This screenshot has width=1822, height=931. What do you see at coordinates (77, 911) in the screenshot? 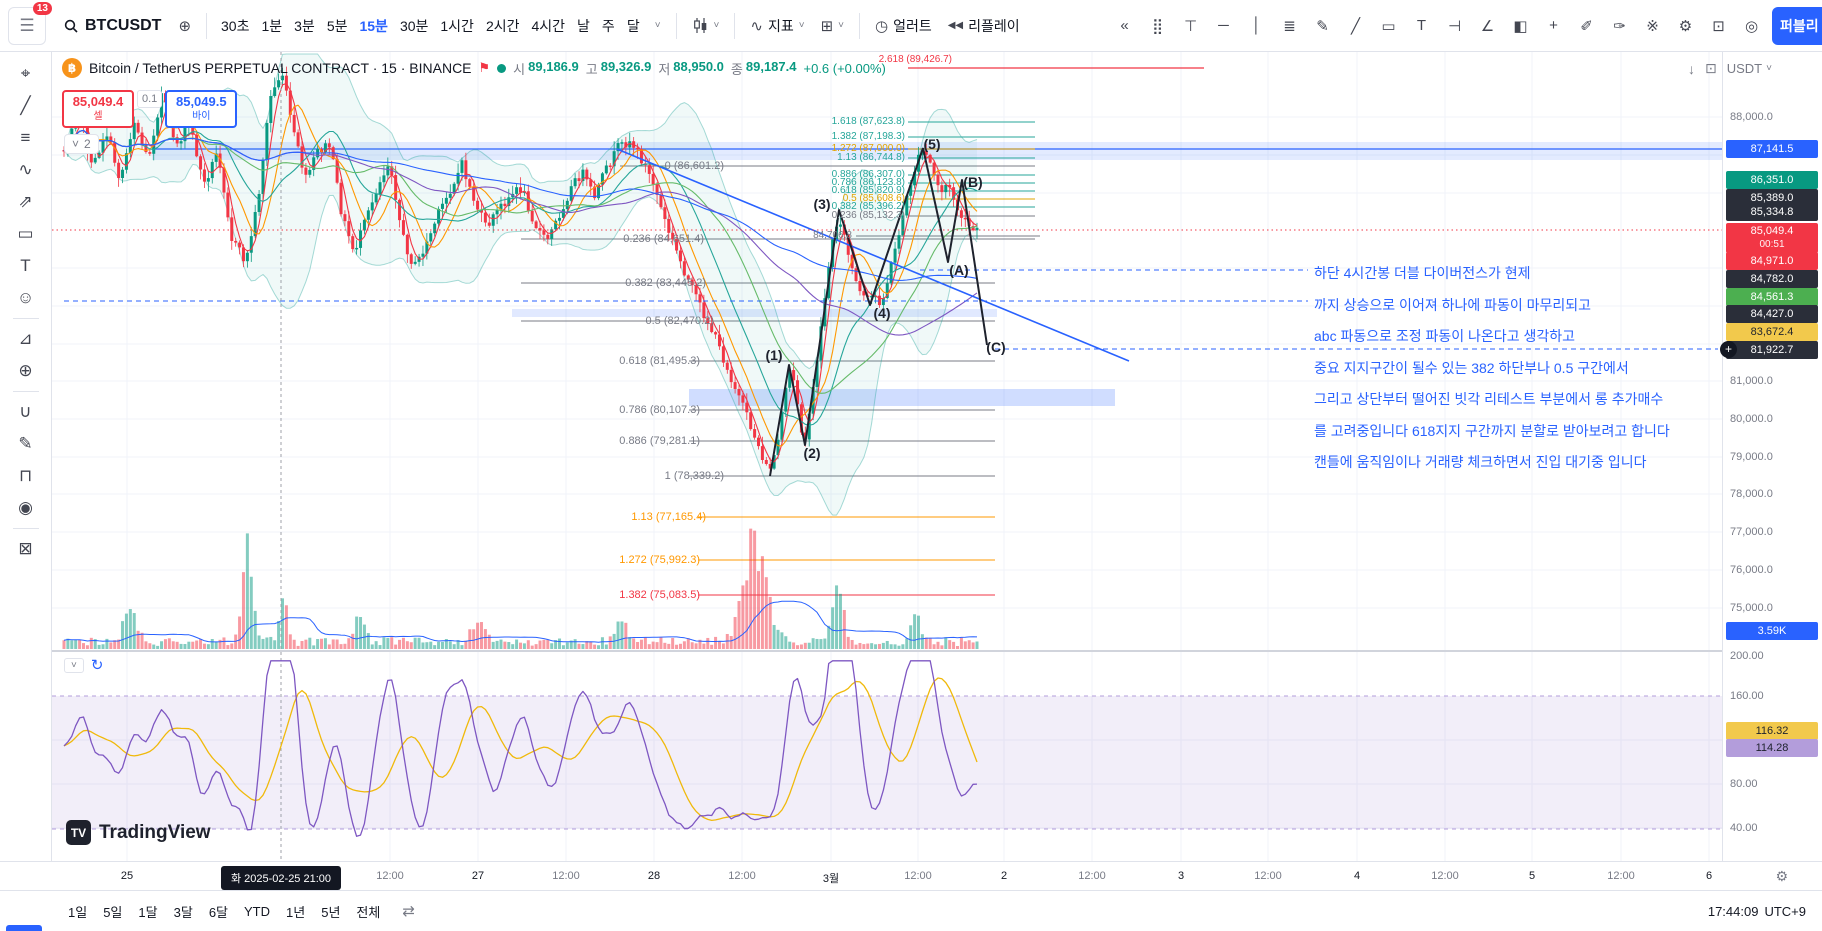
I see `range-1일: 1일` at bounding box center [77, 911].